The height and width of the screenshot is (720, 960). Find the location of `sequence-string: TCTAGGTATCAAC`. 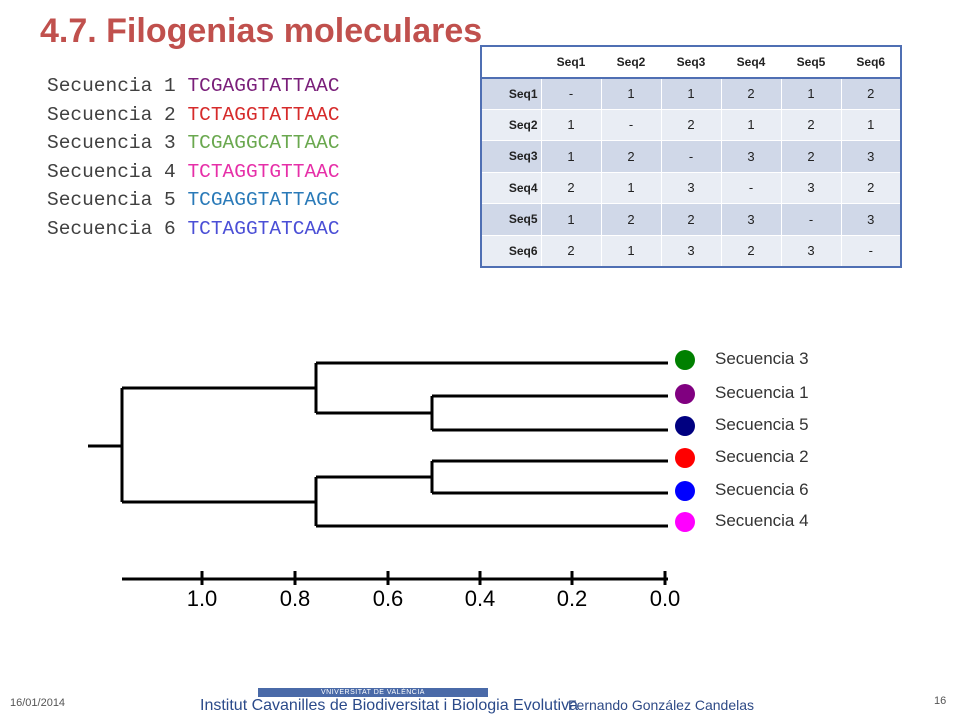

sequence-string: TCTAGGTATCAAC is located at coordinates (263, 228).